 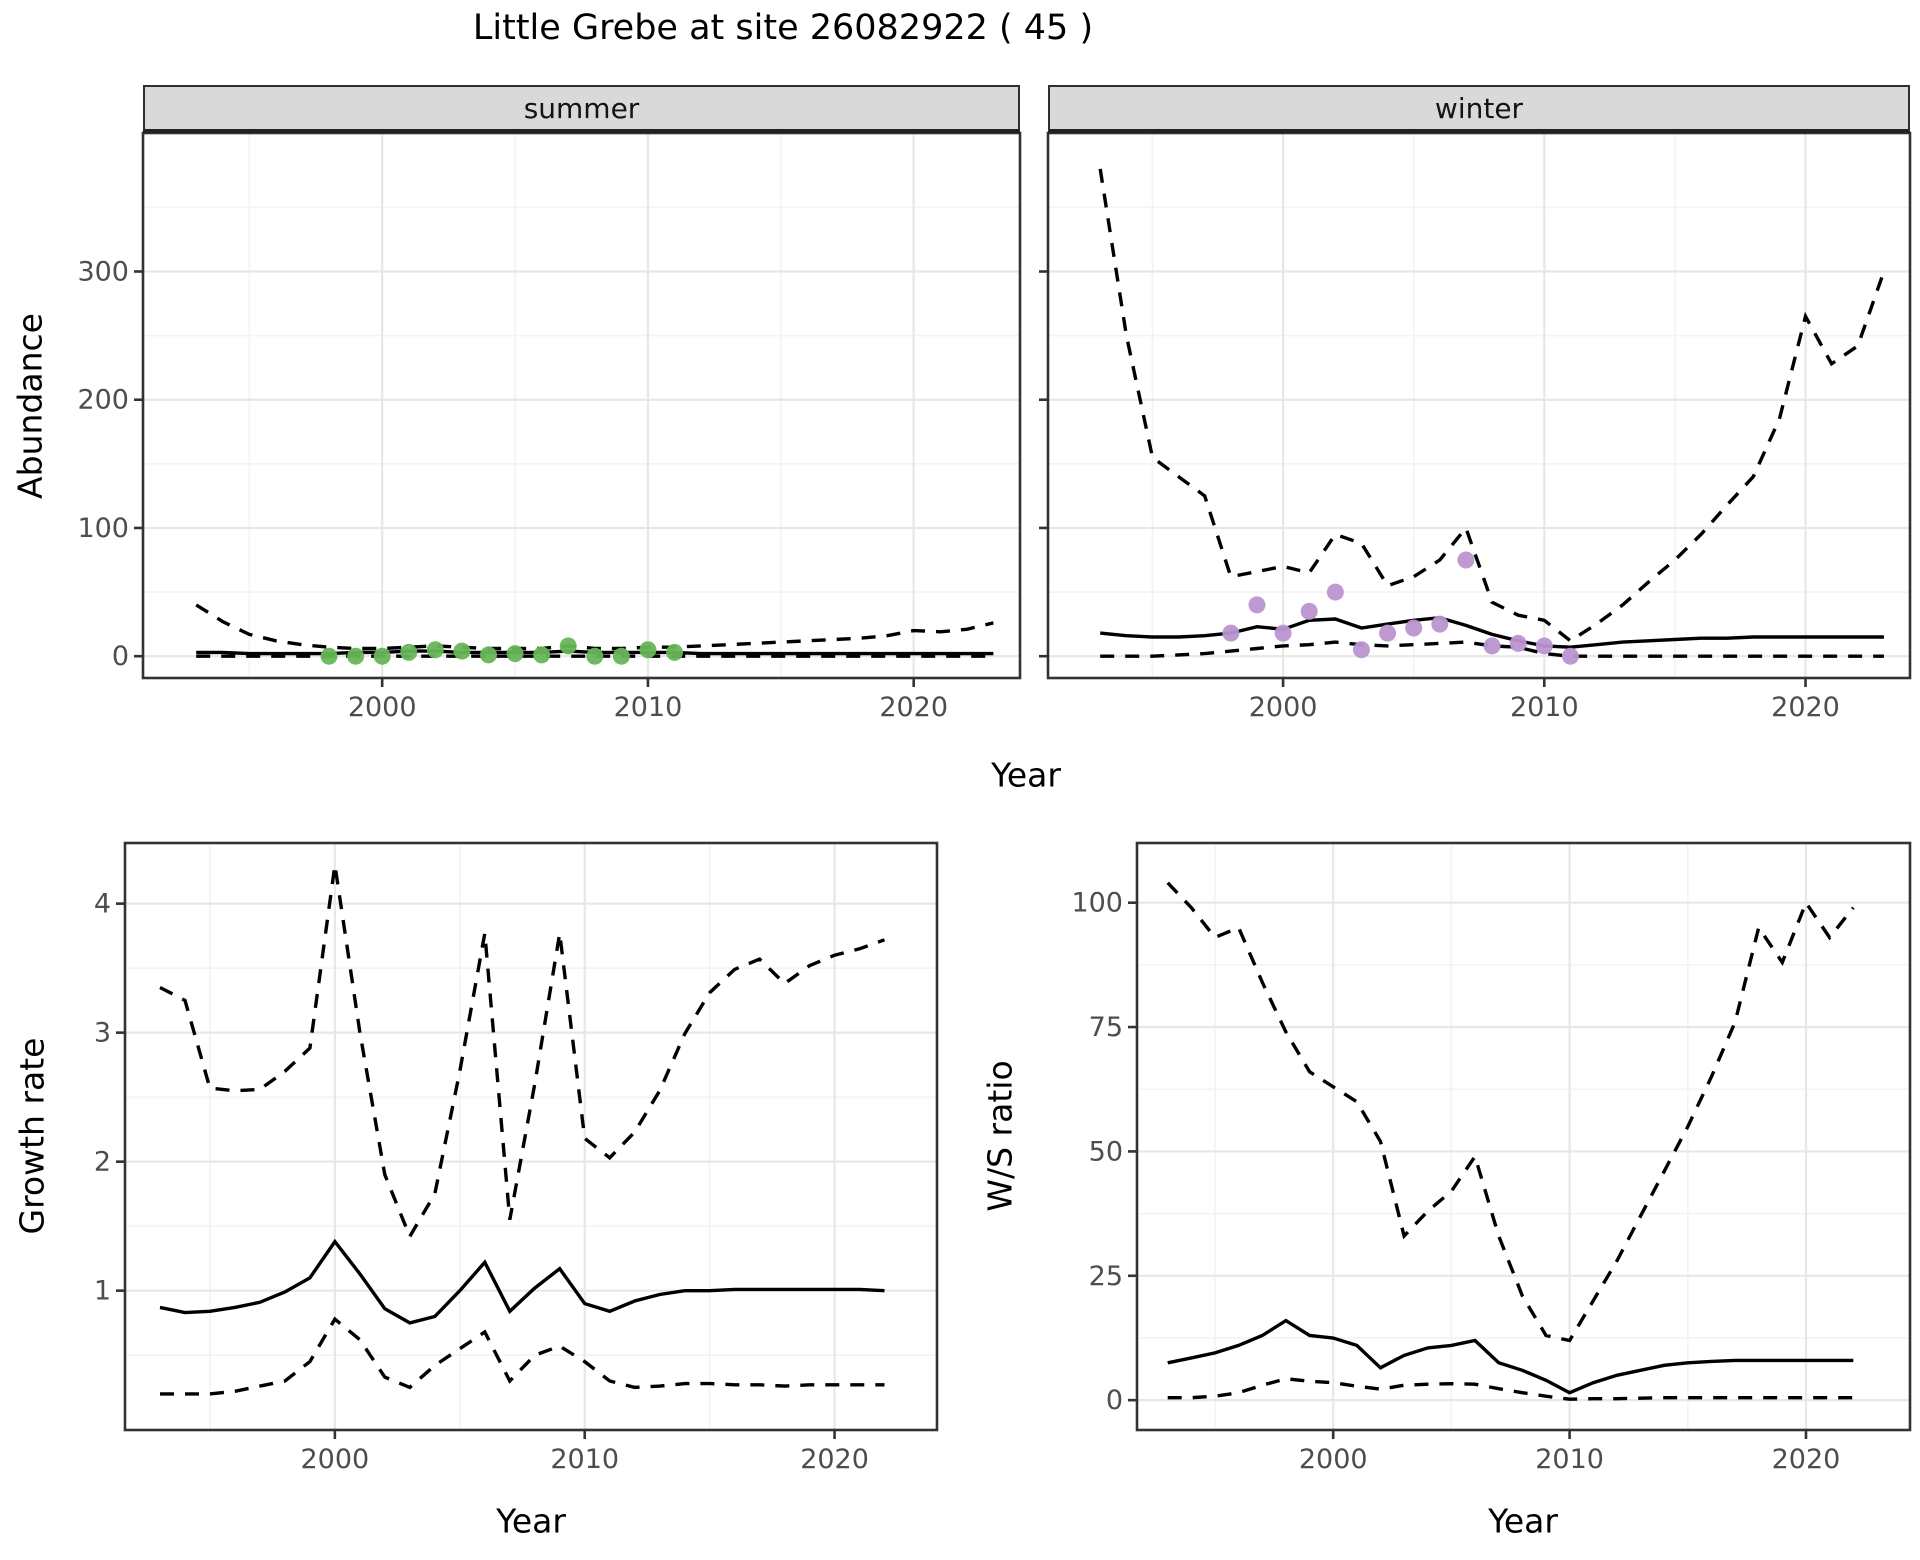 I want to click on growth-rate-y-tick-label: 2, so click(x=102, y=1162).